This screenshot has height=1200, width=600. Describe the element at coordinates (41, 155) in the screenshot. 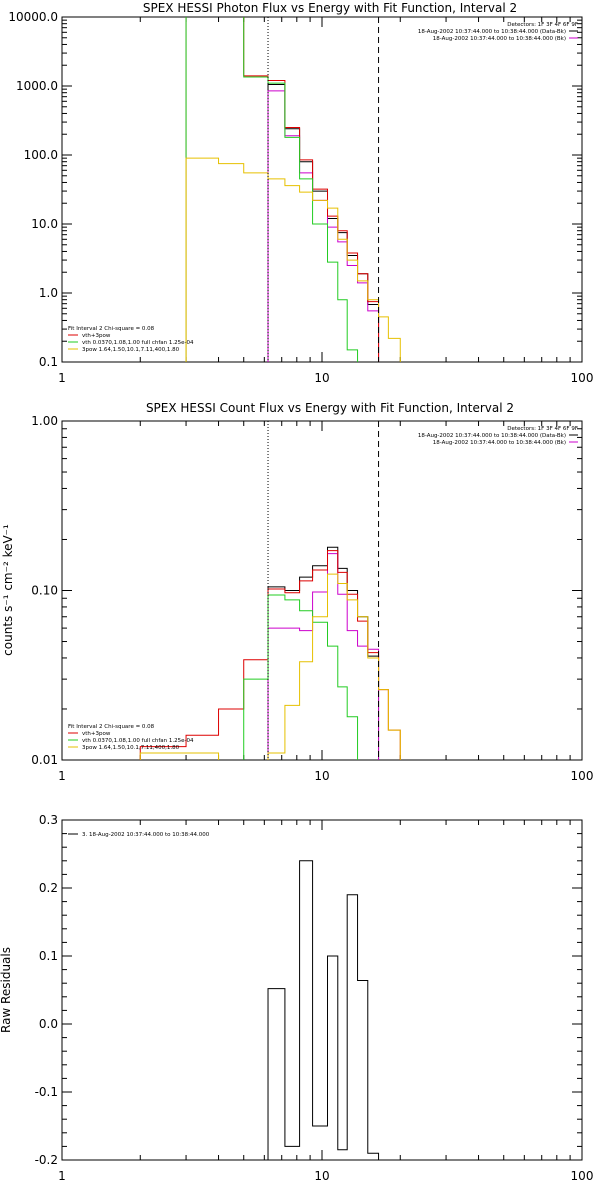

I see `y-tick-label: 100.0` at that location.